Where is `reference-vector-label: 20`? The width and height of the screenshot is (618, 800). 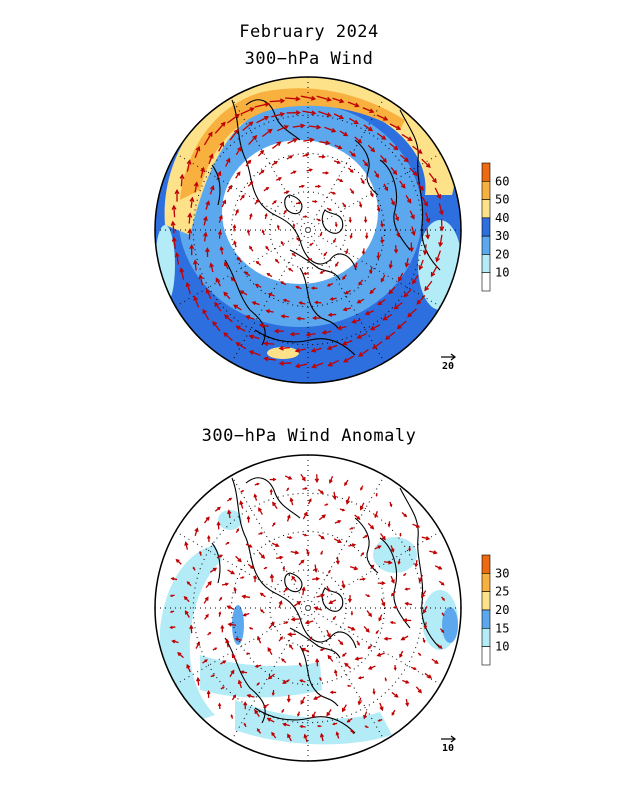
reference-vector-label: 20 is located at coordinates (448, 366).